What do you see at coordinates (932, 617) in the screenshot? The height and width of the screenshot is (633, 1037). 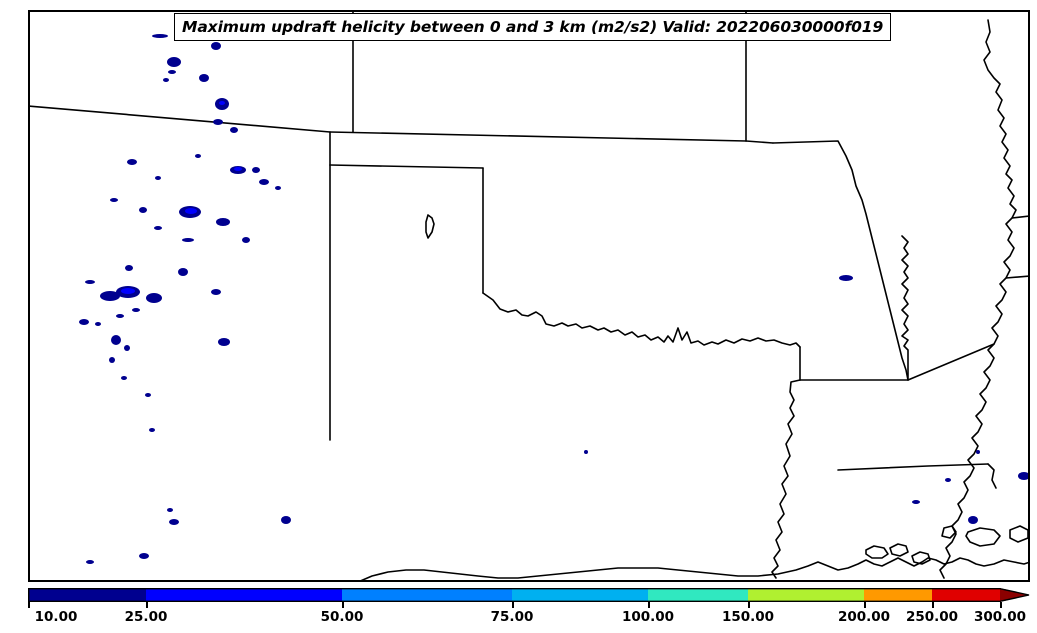 I see `colorbar-ticklabel-7: 250.00` at bounding box center [932, 617].